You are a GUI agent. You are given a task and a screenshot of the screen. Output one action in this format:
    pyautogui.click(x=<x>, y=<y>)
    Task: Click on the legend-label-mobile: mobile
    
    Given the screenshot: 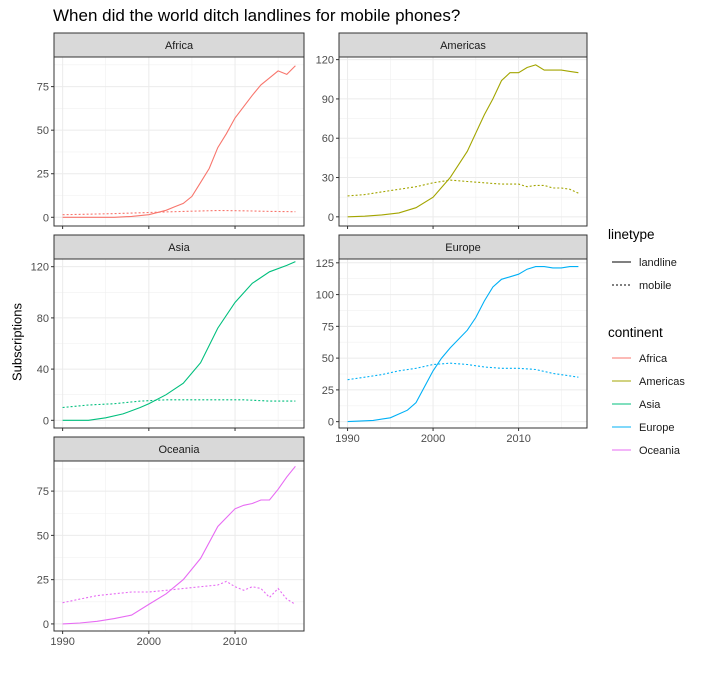 What is the action you would take?
    pyautogui.click(x=655, y=286)
    